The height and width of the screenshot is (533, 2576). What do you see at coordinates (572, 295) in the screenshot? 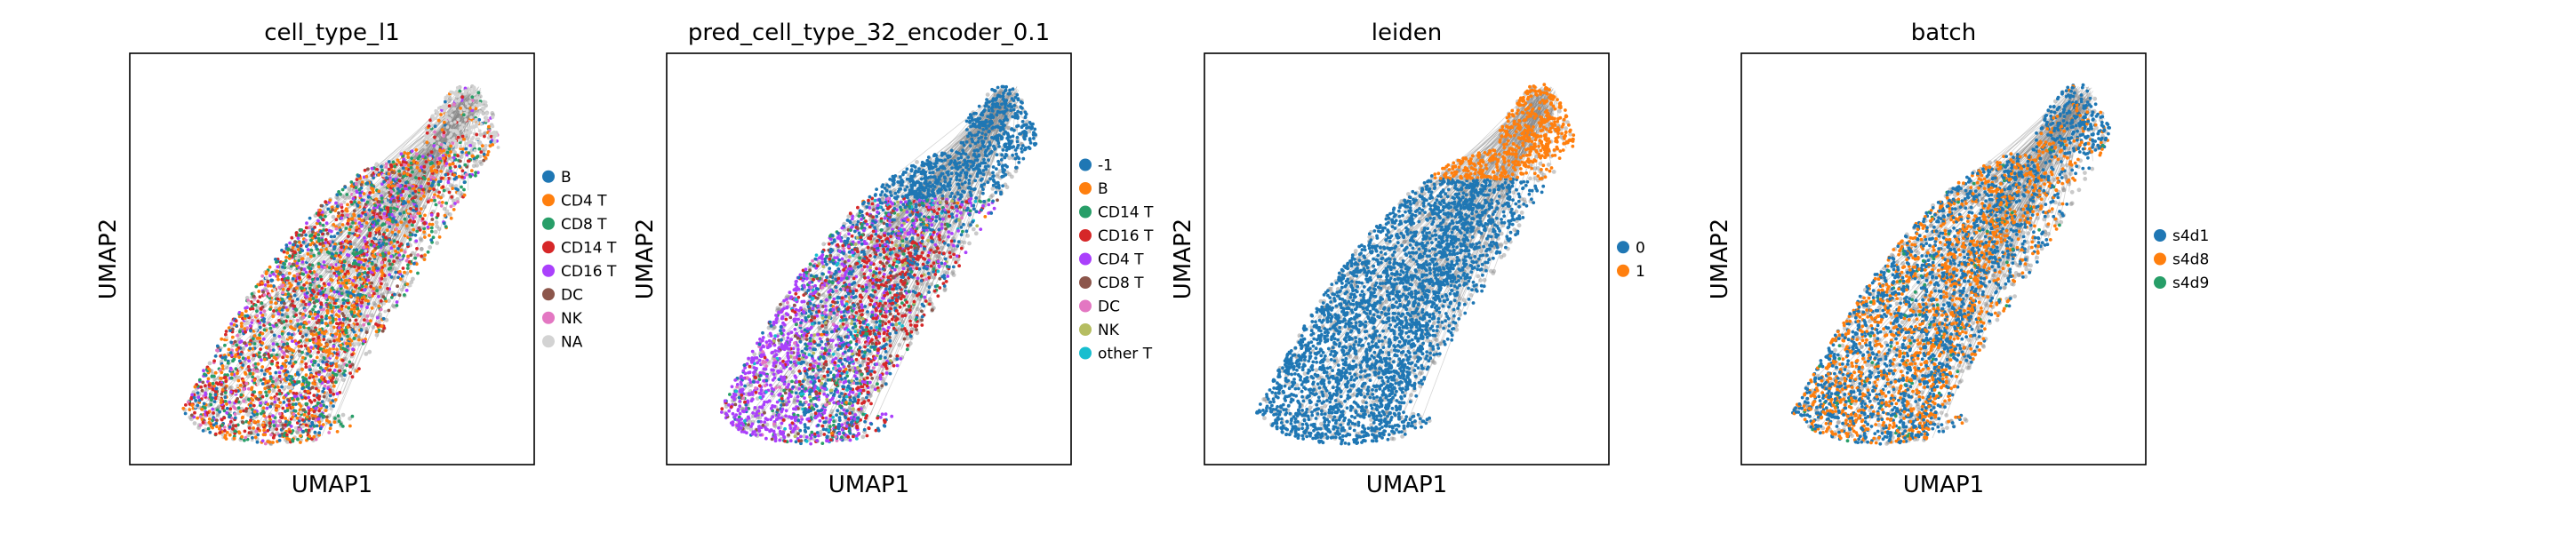
I see `legend-label: DC` at bounding box center [572, 295].